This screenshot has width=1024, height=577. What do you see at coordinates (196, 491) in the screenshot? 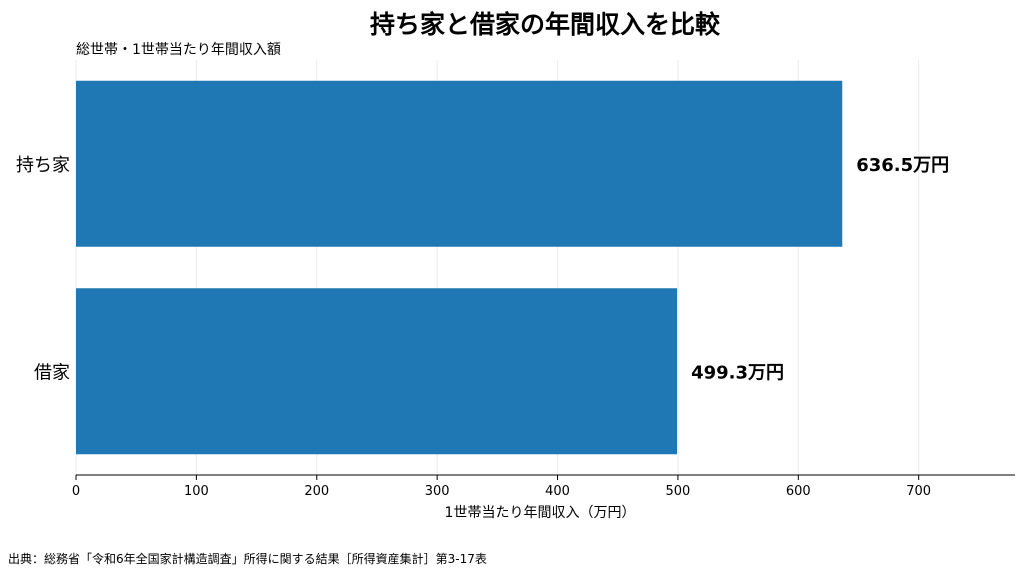
I see `x-tick-label: 100` at bounding box center [196, 491].